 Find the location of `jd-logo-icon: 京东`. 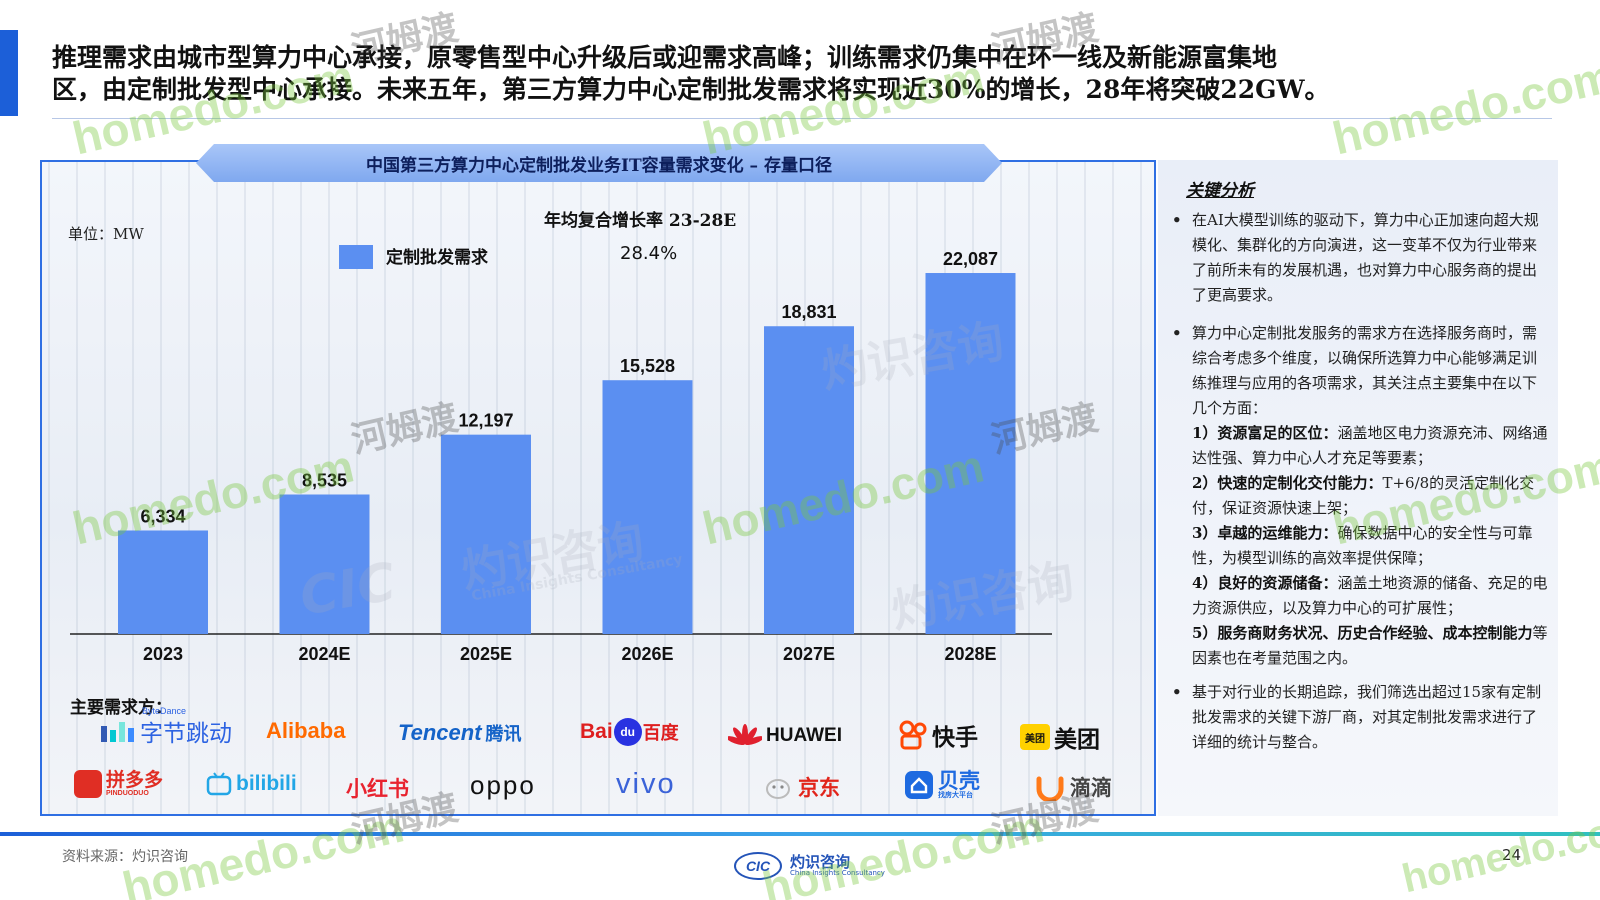

jd-logo-icon: 京东 is located at coordinates (801, 787).